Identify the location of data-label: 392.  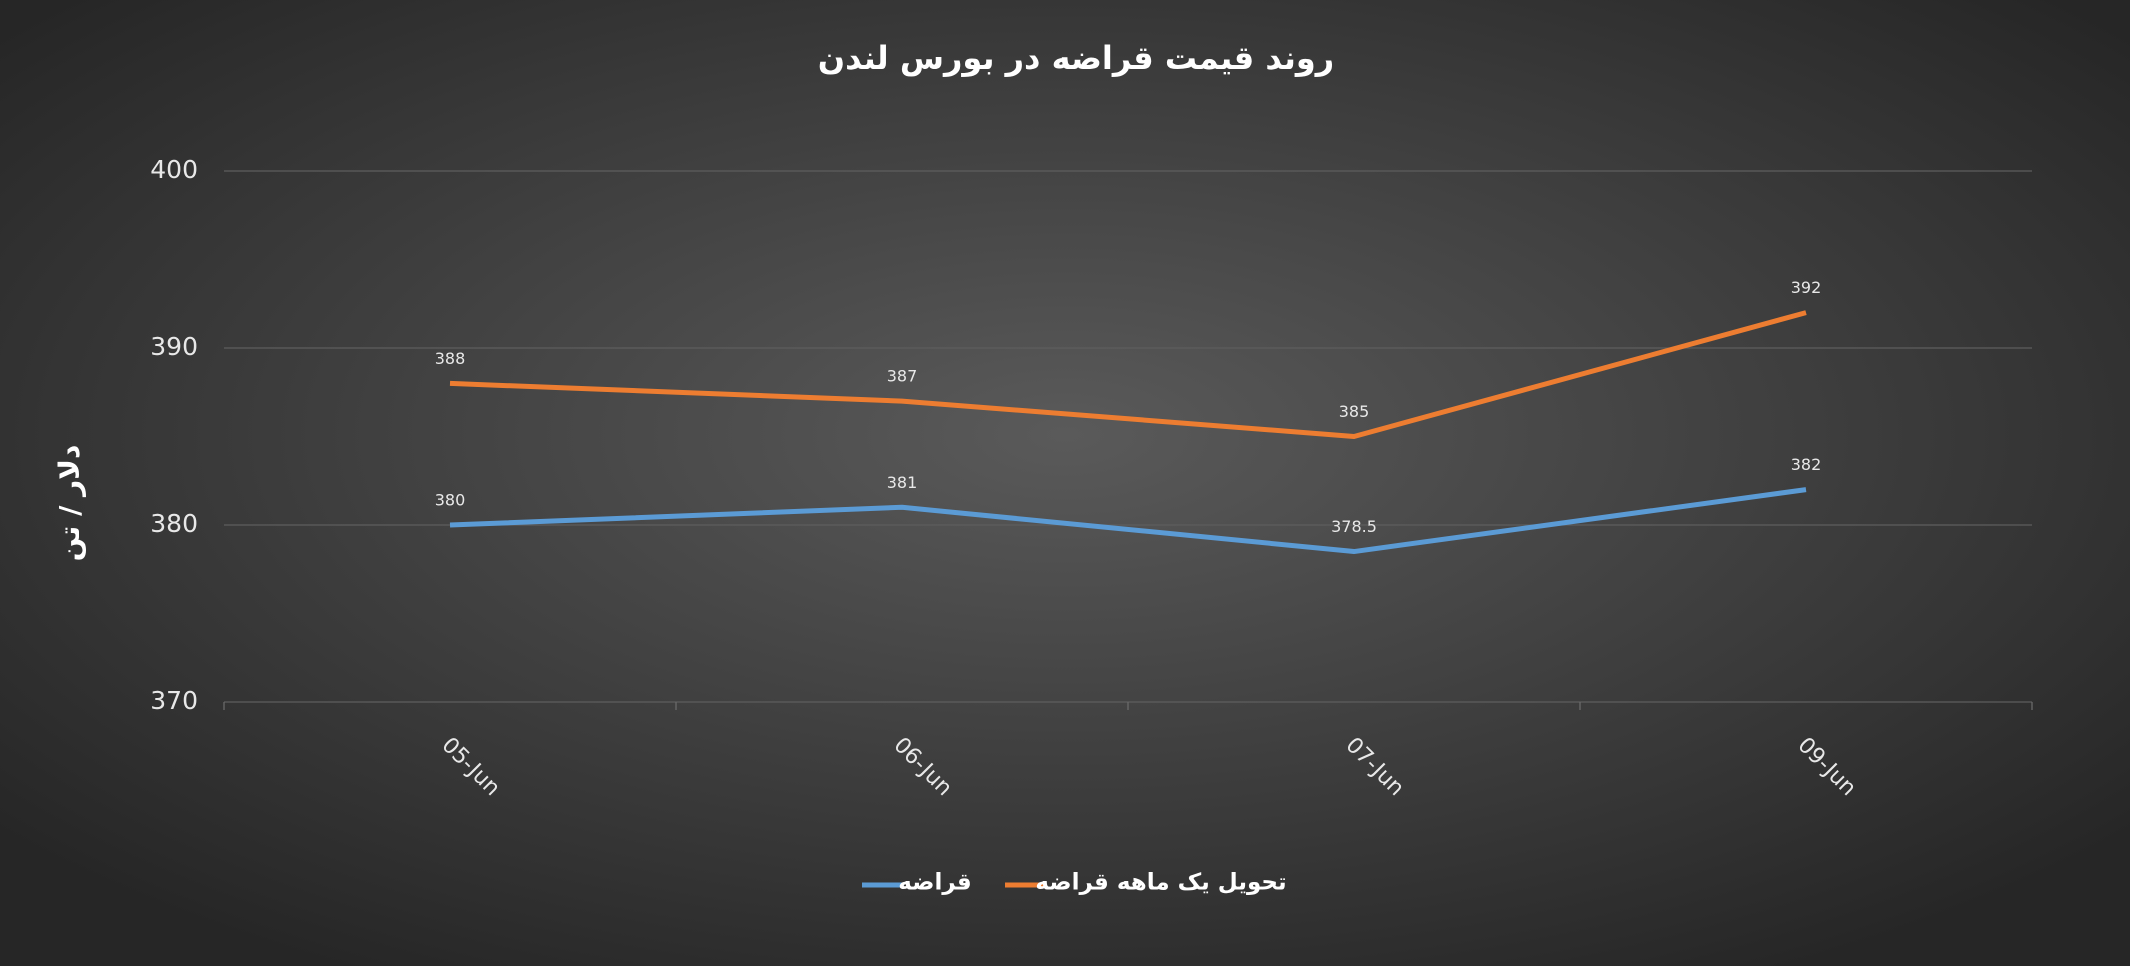
(1806, 287).